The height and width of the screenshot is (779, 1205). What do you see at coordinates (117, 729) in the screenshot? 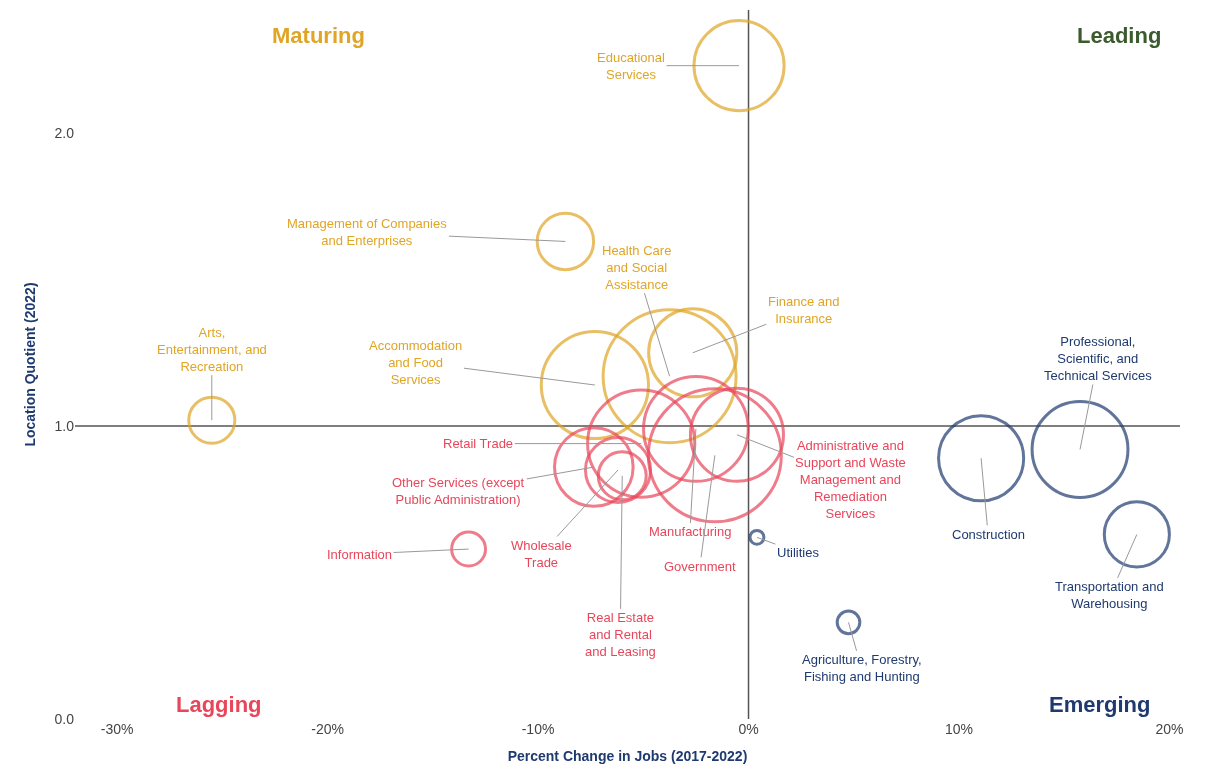
I see `x-tick-label: -30%` at bounding box center [117, 729].